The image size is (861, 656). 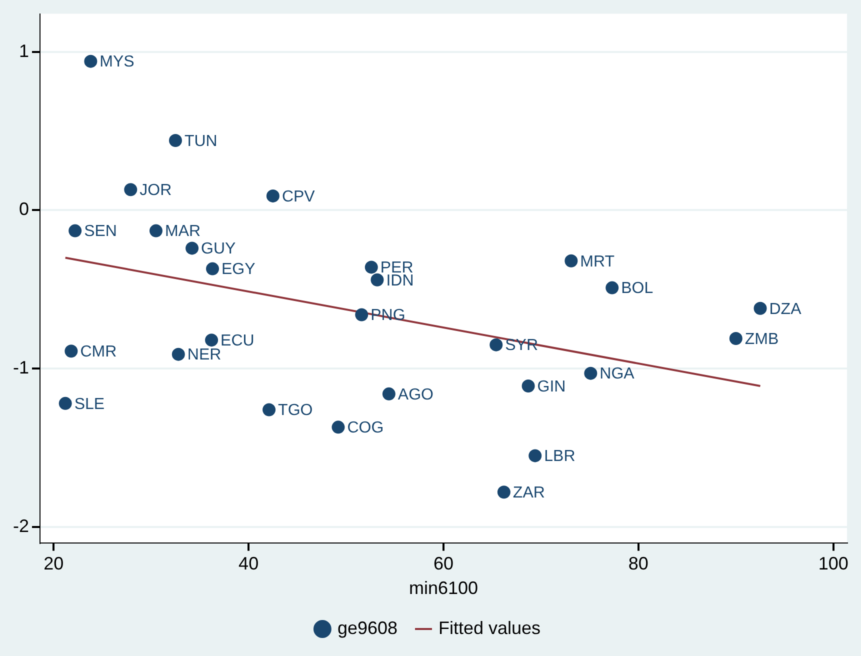 What do you see at coordinates (637, 289) in the screenshot?
I see `data-label: BOL` at bounding box center [637, 289].